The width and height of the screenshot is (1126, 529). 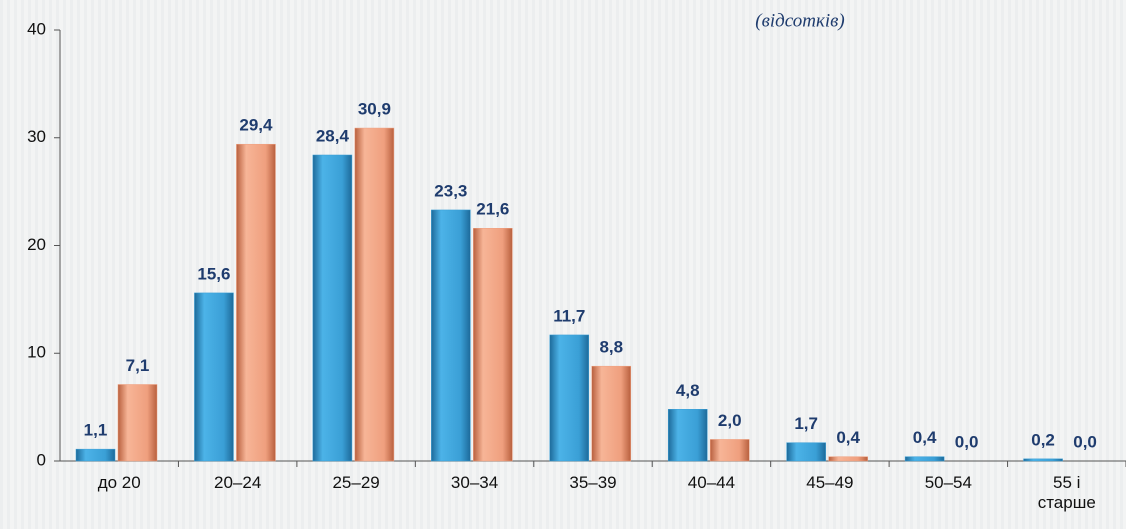 What do you see at coordinates (569, 315) in the screenshot?
I see `value-label: 11,7` at bounding box center [569, 315].